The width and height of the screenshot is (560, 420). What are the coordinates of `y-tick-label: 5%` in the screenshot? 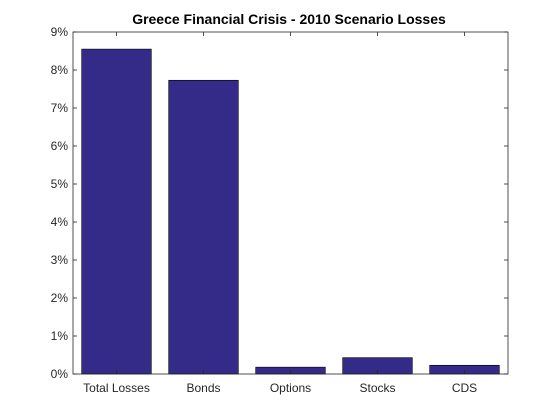 It's located at (60, 184).